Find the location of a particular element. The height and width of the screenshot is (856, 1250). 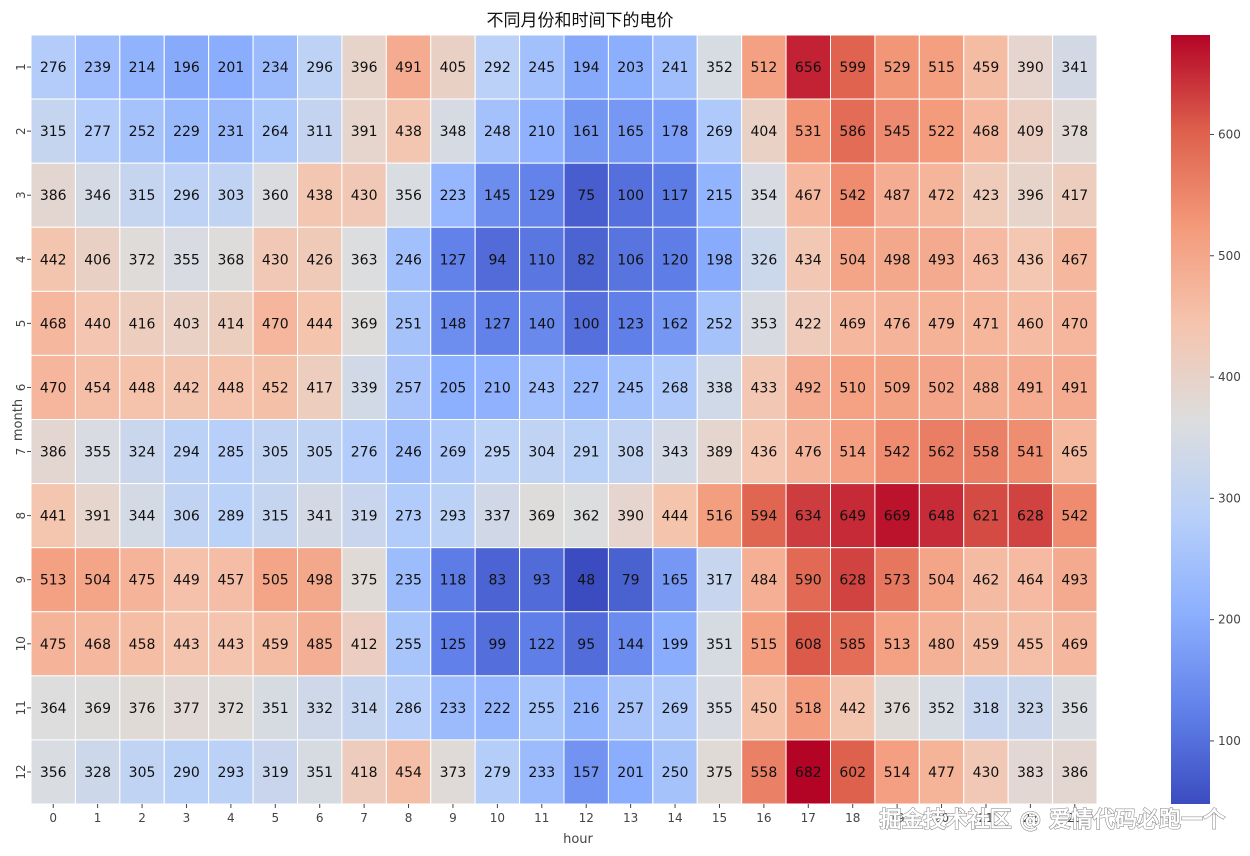

y-tick-label: 7 is located at coordinates (21, 452).